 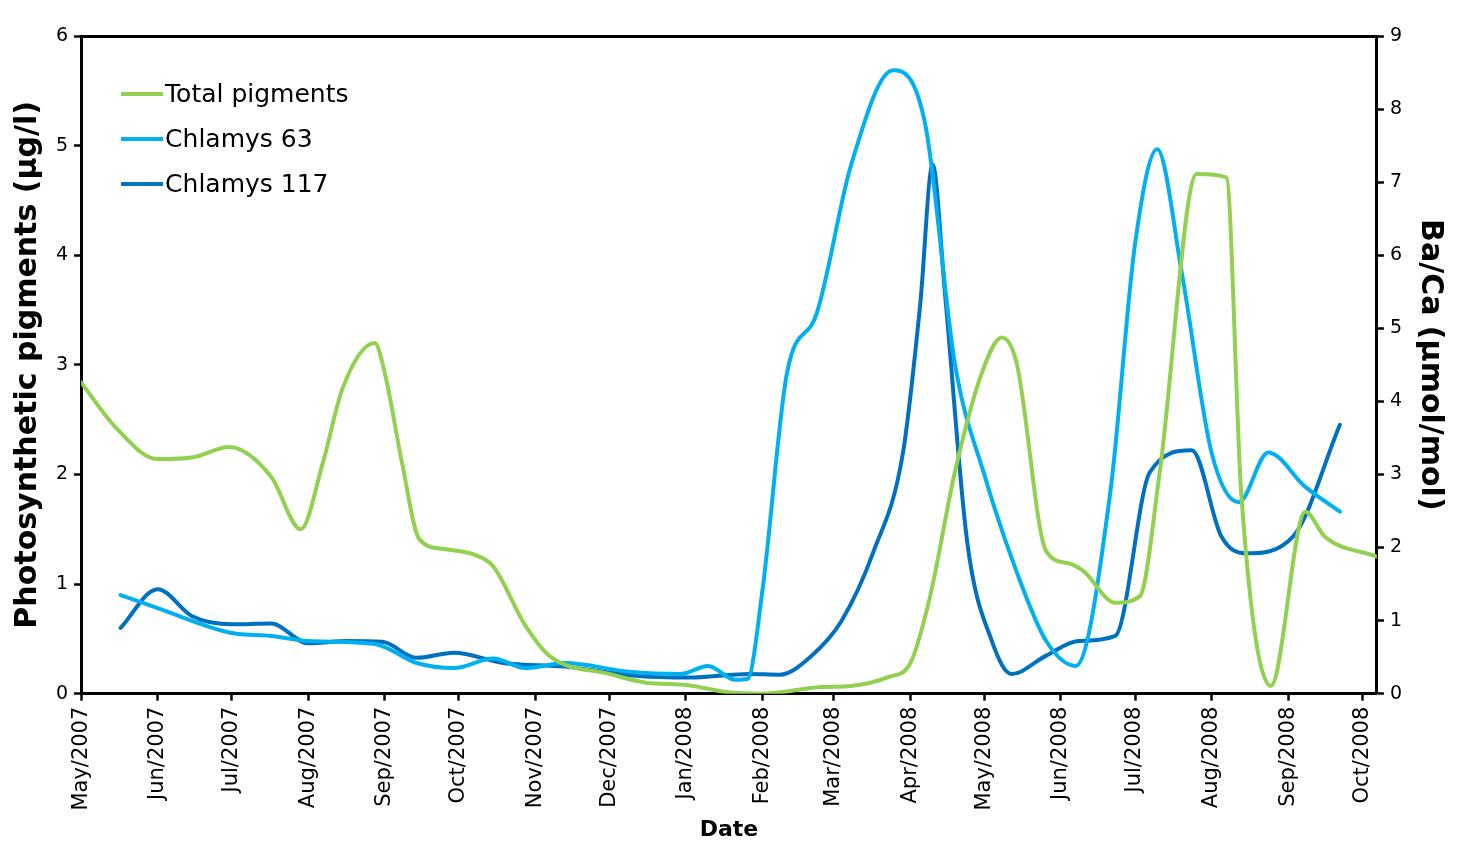 I want to click on y2-axis-title: Ba/Ca (µmol/mol), so click(x=1433, y=365).